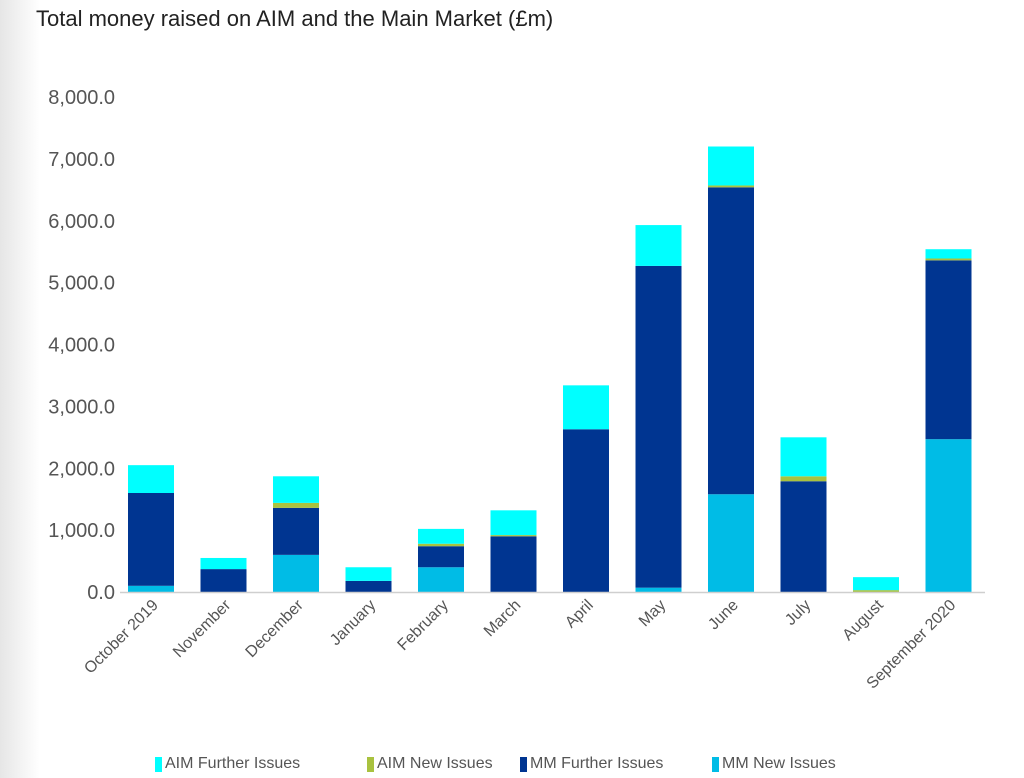 The width and height of the screenshot is (1024, 778). Describe the element at coordinates (798, 613) in the screenshot. I see `x-tick-label: July` at that location.